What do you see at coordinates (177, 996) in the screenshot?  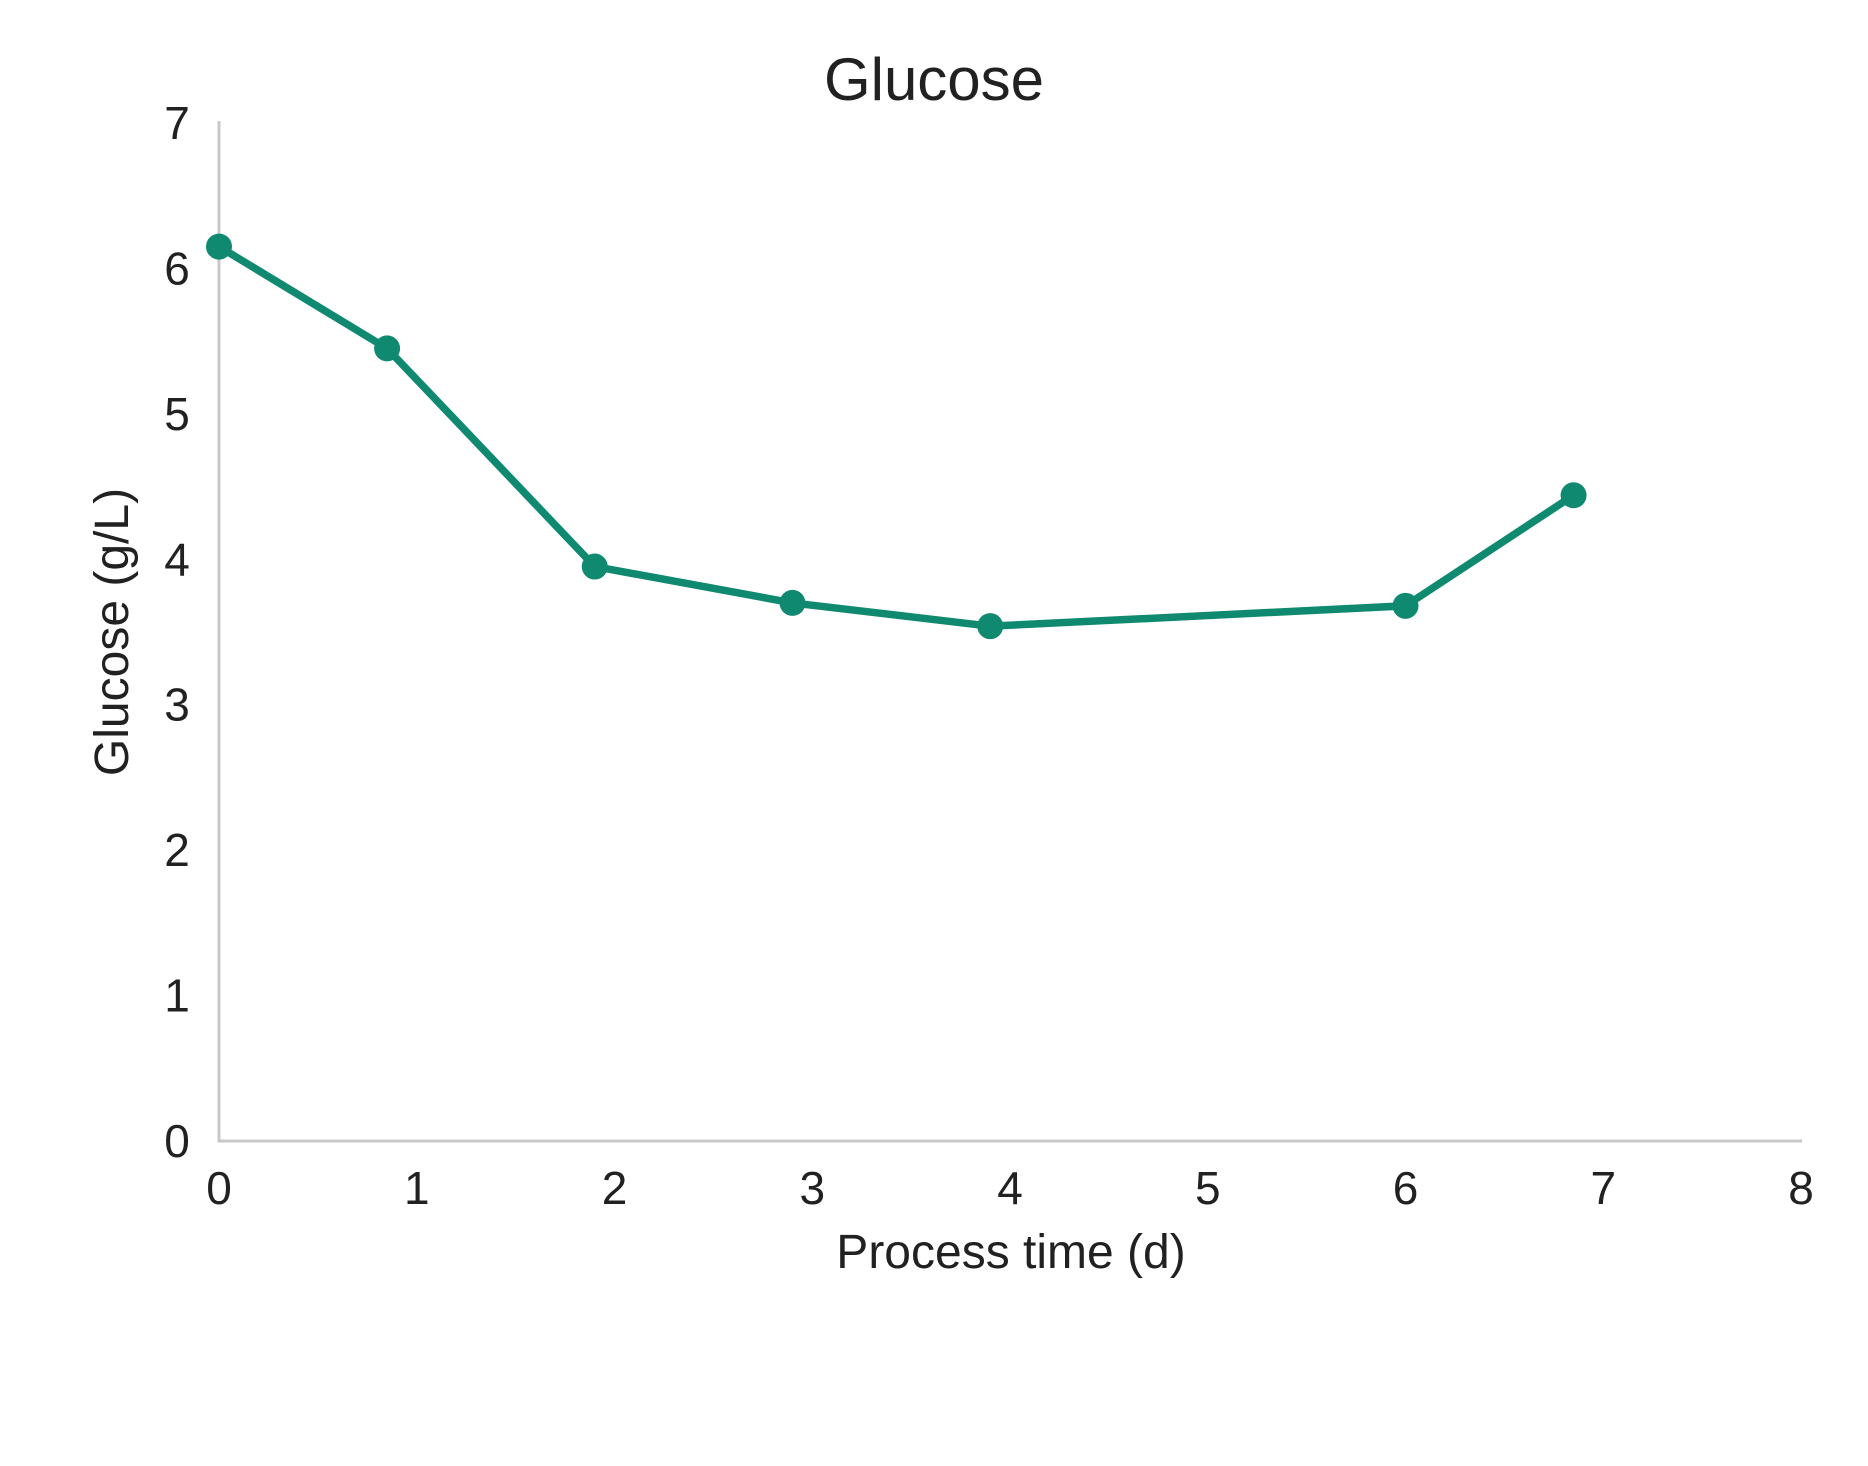 I see `y-tick-label: 1` at bounding box center [177, 996].